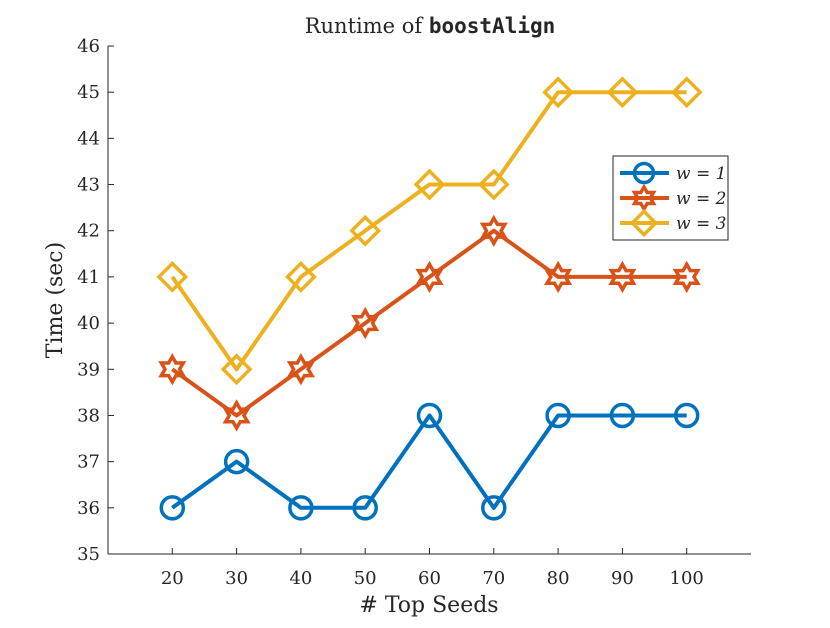  I want to click on x-tick-label: 80, so click(558, 578).